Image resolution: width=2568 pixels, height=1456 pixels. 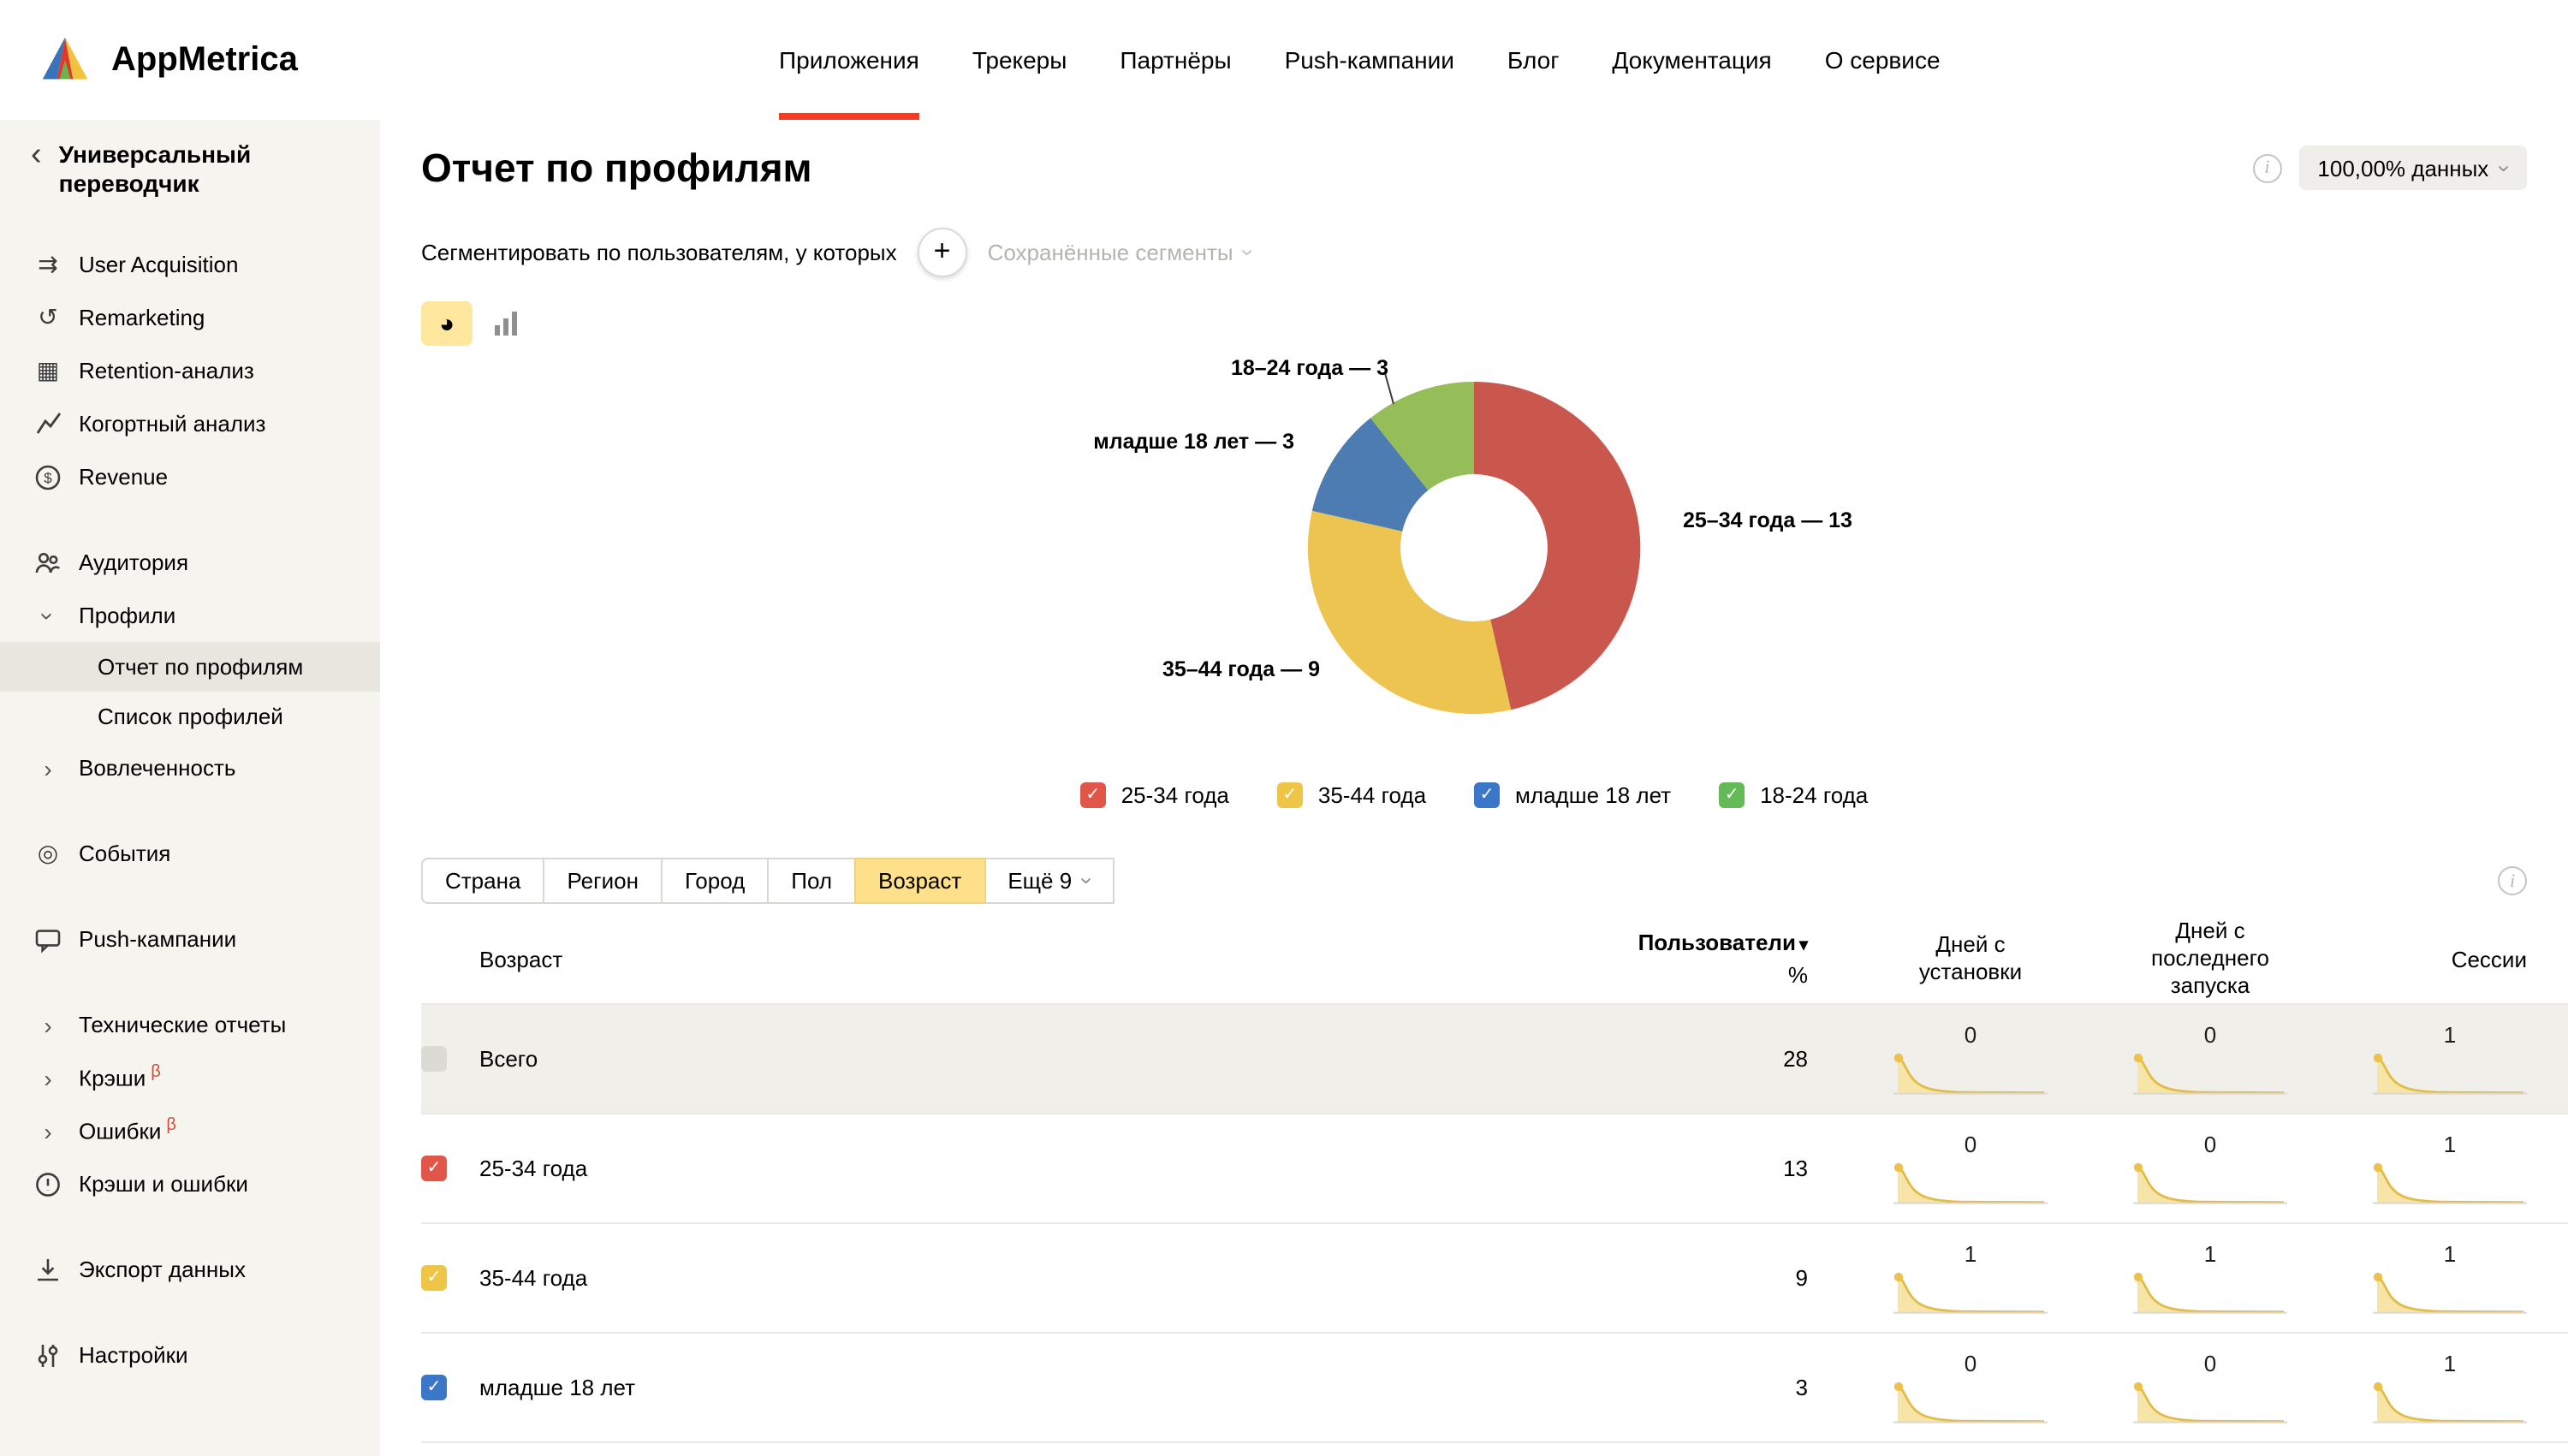 I want to click on nav-item-trackers: Трекеры, so click(x=1019, y=60).